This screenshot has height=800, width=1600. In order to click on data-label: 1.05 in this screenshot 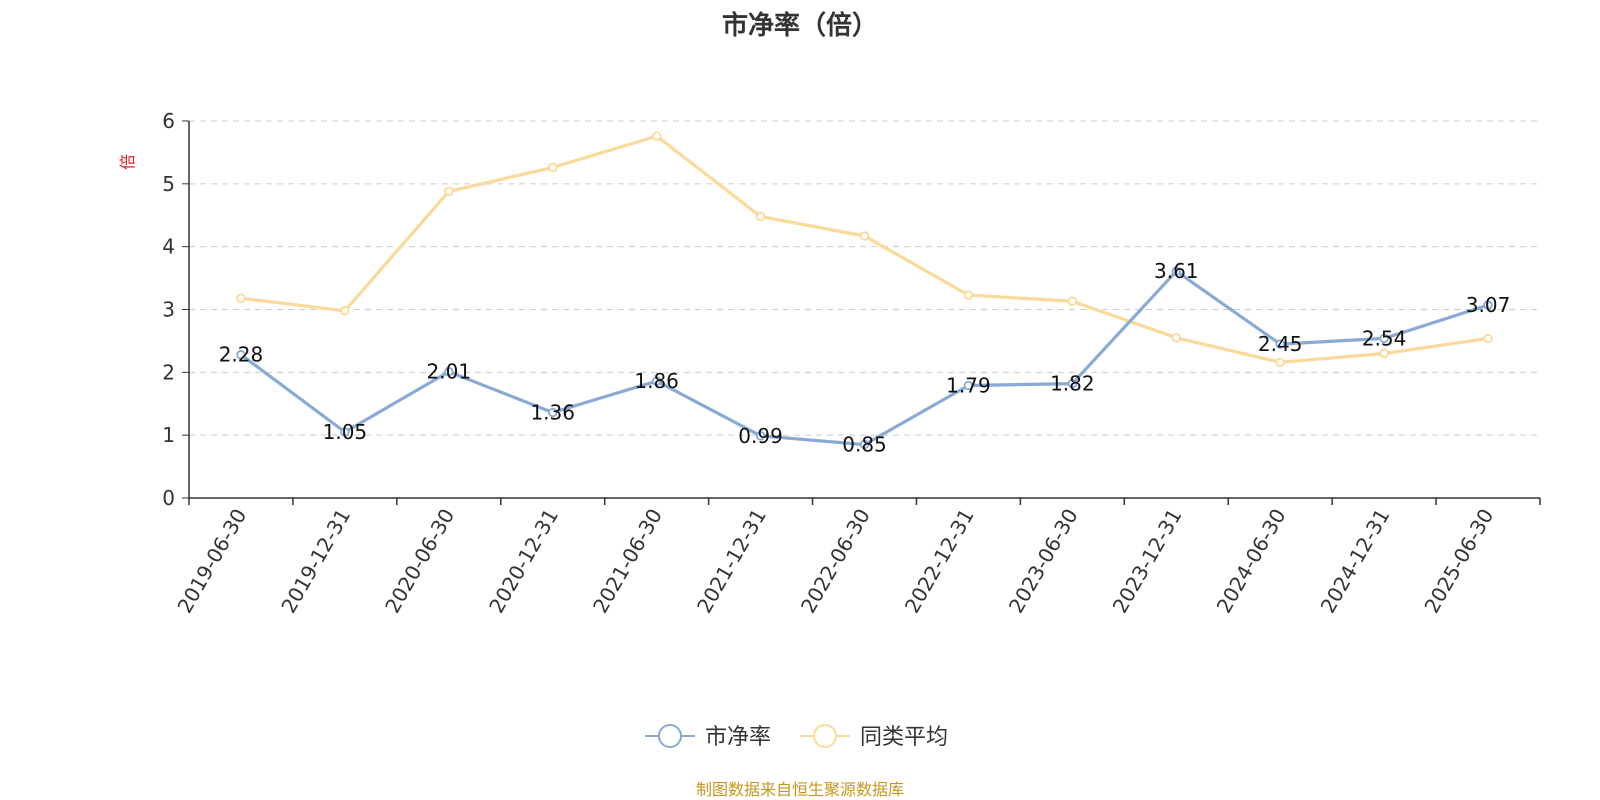, I will do `click(345, 432)`.